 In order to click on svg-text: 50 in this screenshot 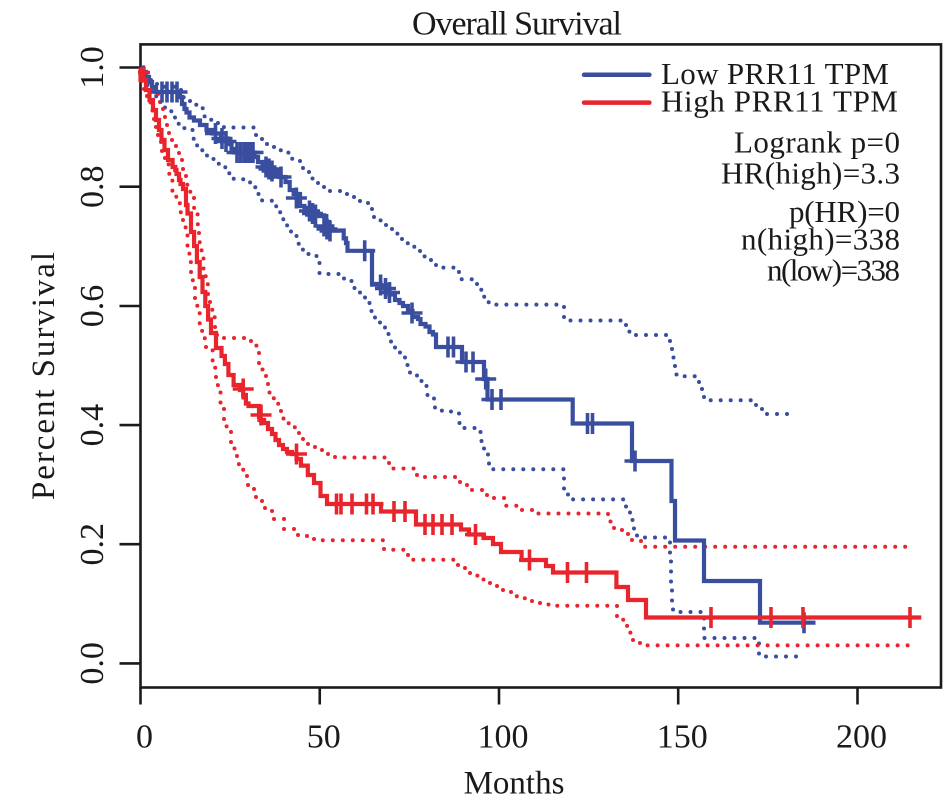, I will do `click(324, 737)`.